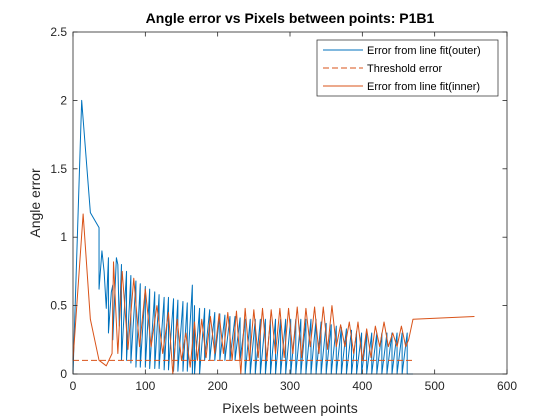  I want to click on x-tick-label: 300, so click(290, 386).